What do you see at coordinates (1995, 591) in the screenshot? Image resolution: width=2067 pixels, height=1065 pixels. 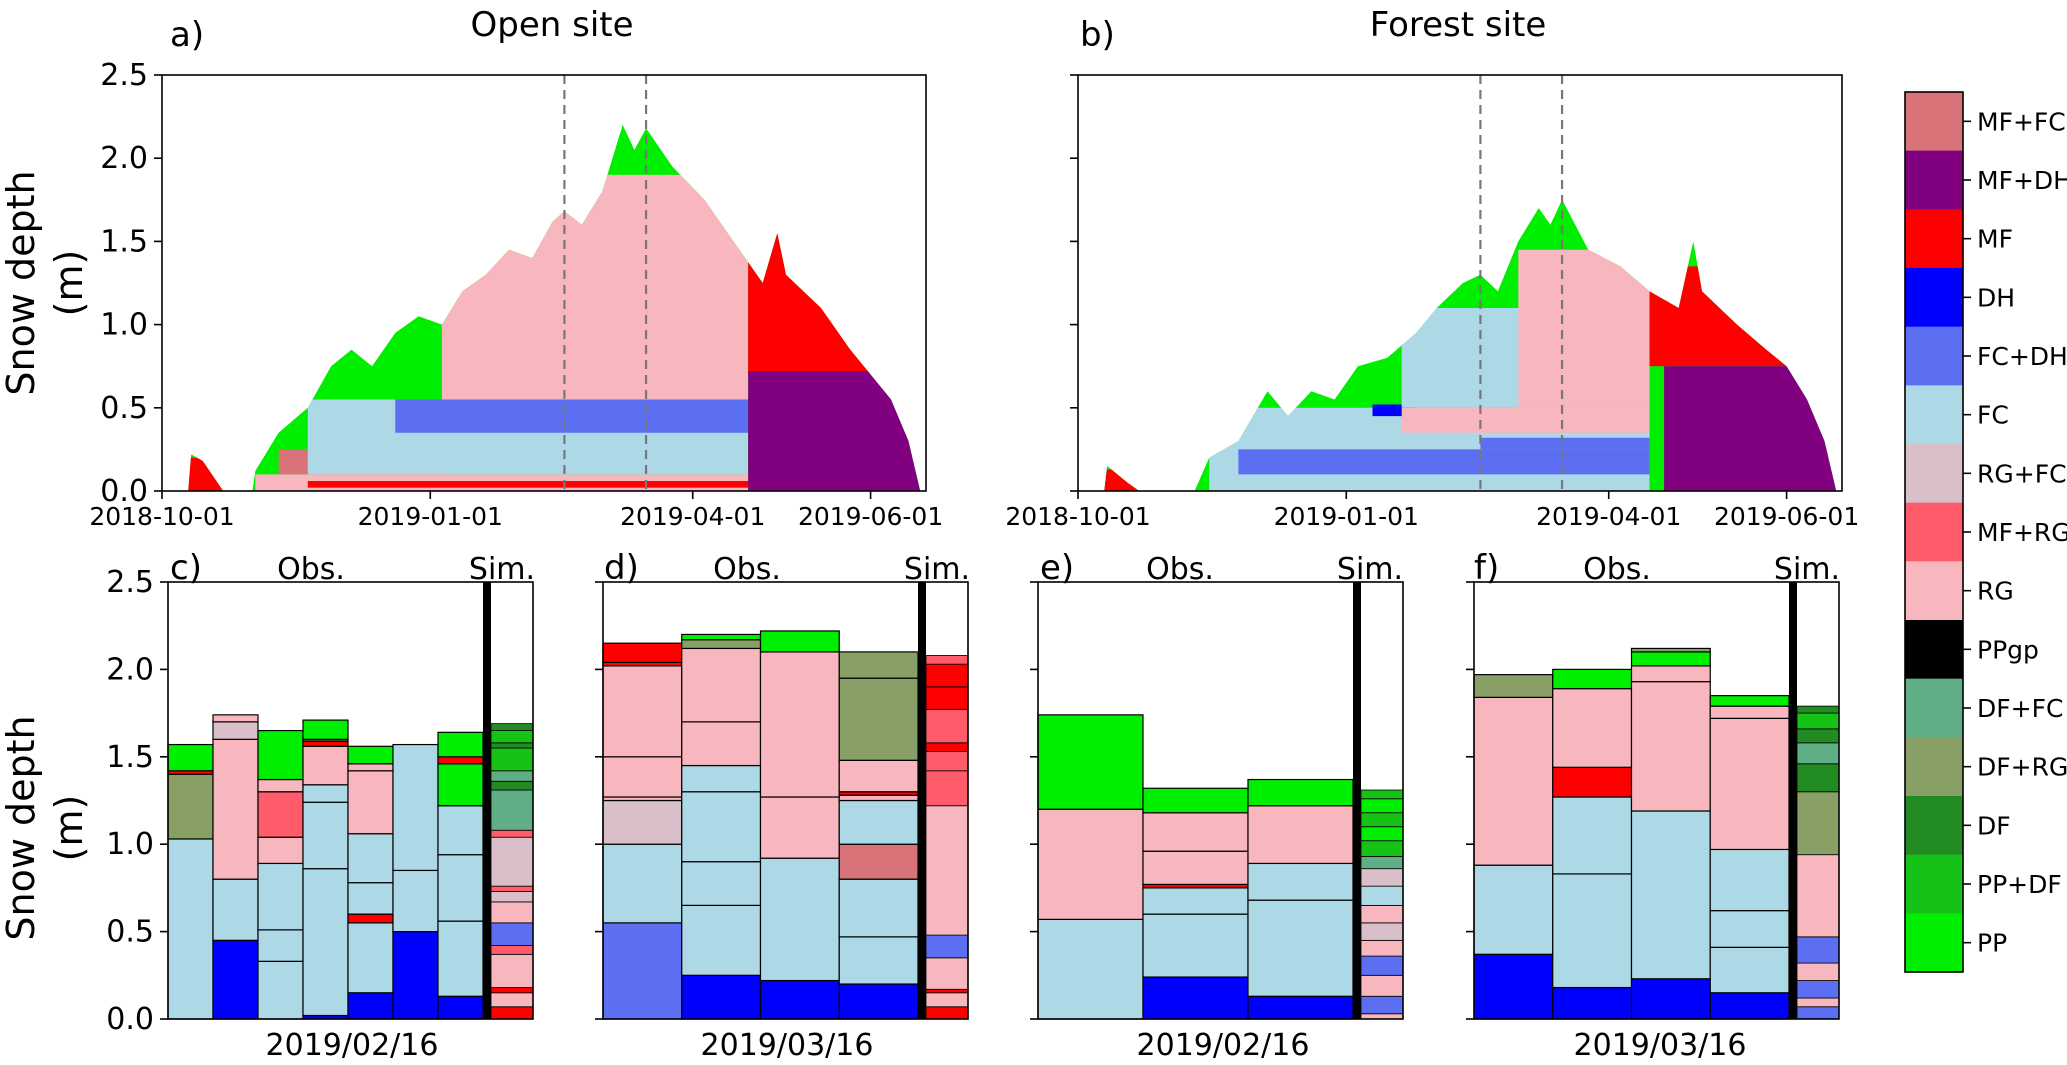 I see `legend-label: RG` at bounding box center [1995, 591].